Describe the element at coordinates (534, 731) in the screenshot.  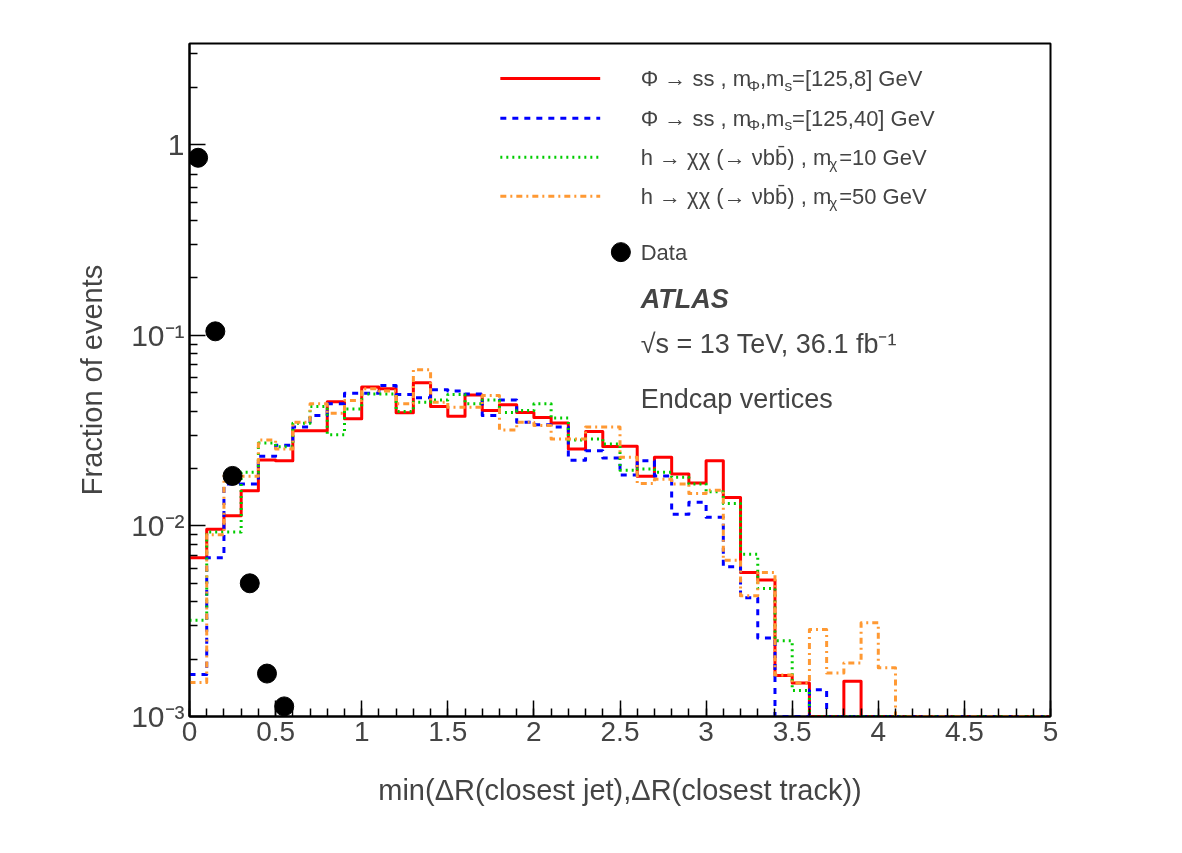
I see `x-tick-label: 2` at that location.